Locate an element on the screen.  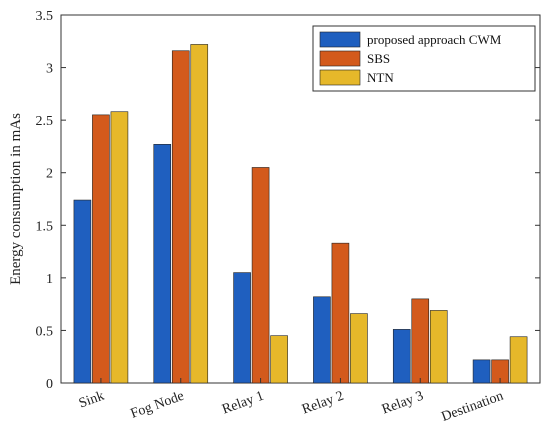
y-tick-label: 0.5 is located at coordinates (45, 331).